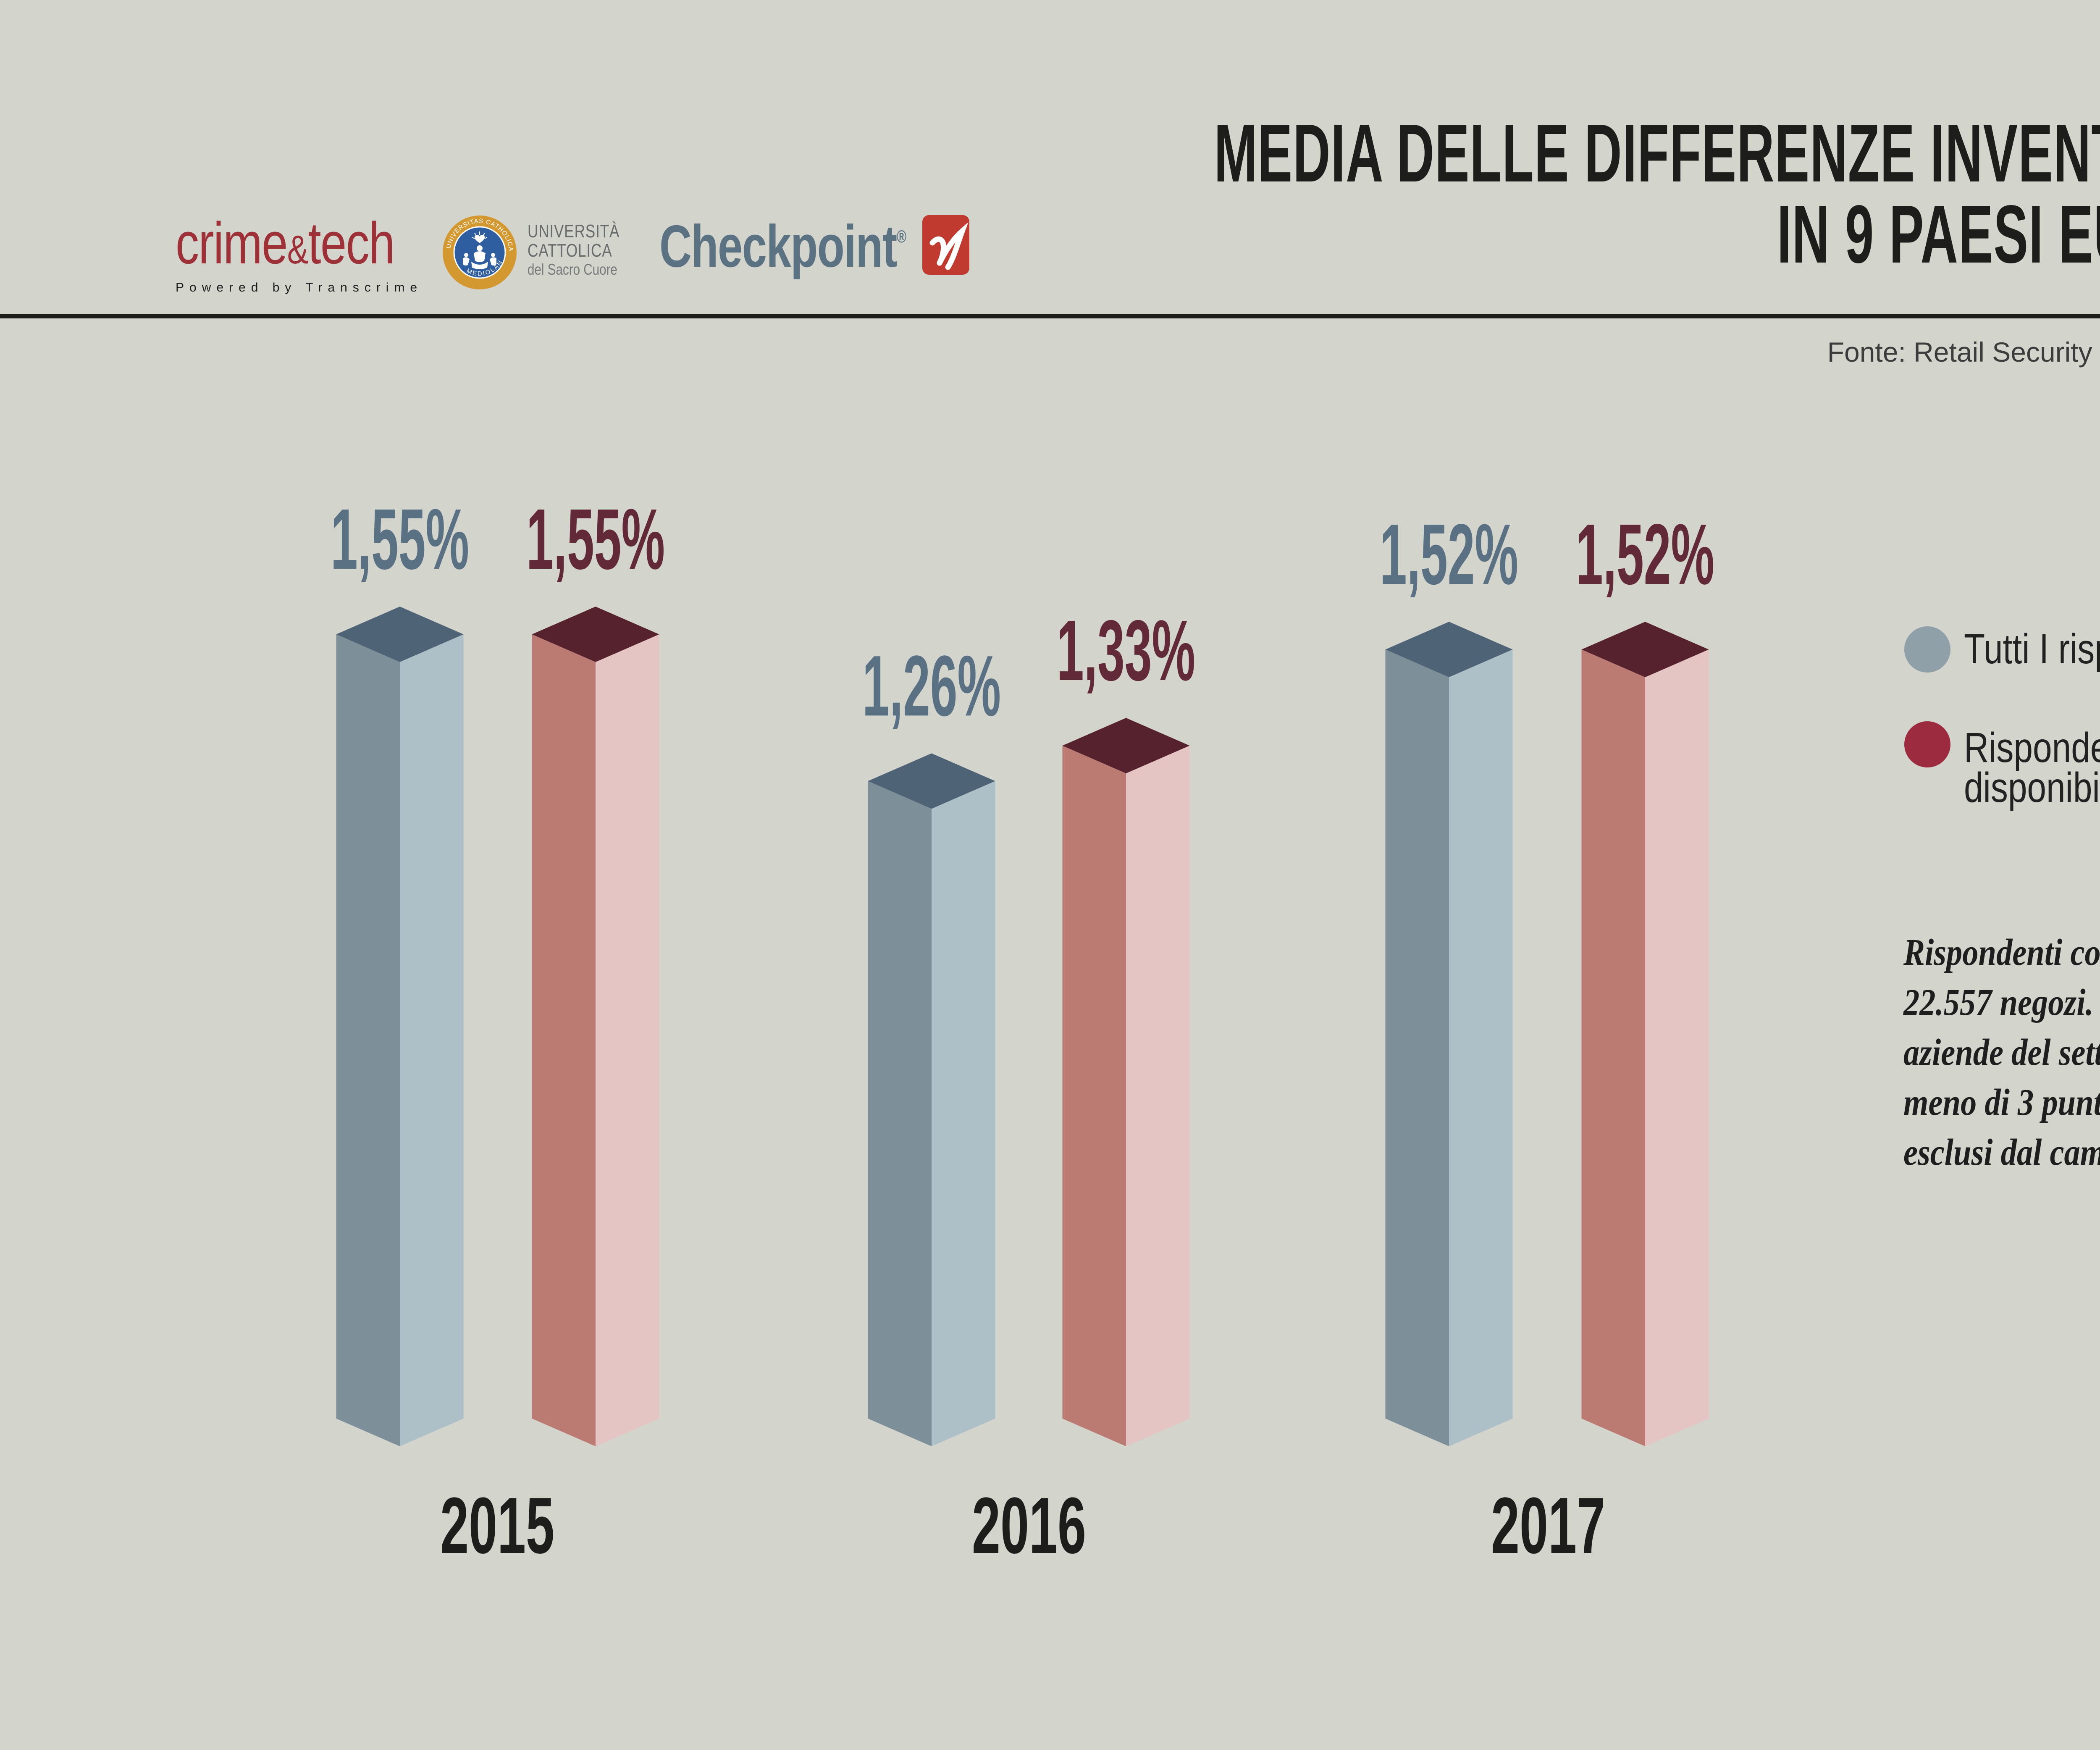 This screenshot has height=1750, width=2100. Describe the element at coordinates (901, 236) in the screenshot. I see `checkpoint-registered-mark: ®` at that location.